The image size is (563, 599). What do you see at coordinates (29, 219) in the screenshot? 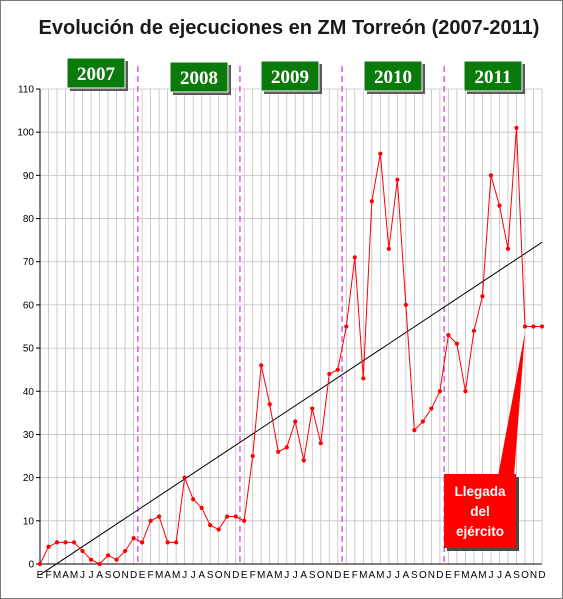
I see `y-tick-label: 80` at bounding box center [29, 219].